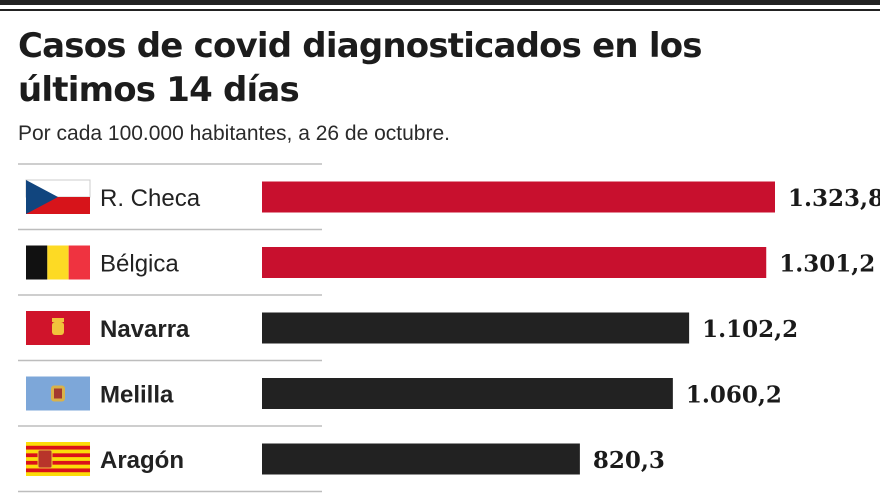  I want to click on bar-row: Aragón 820,3, so click(345, 459).